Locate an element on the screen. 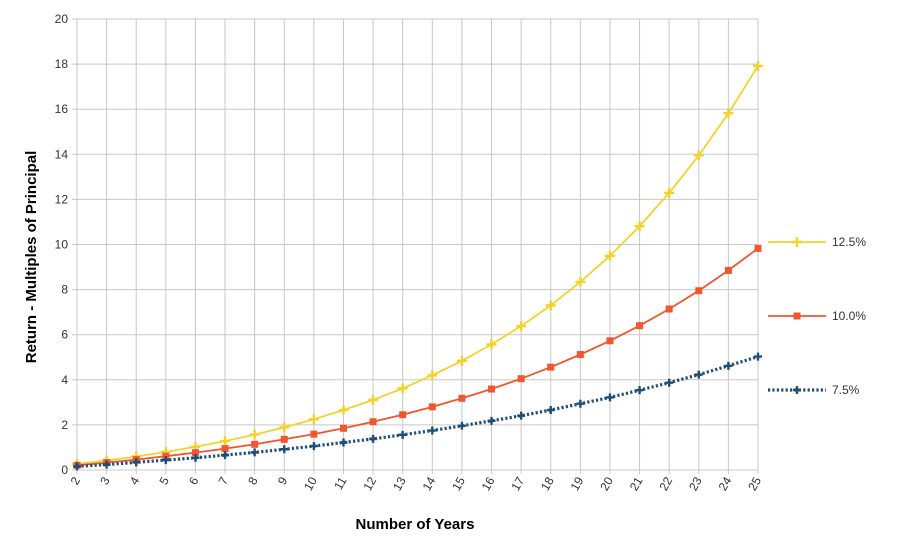 Image resolution: width=904 pixels, height=553 pixels. x-tick-label: 25 is located at coordinates (754, 483).